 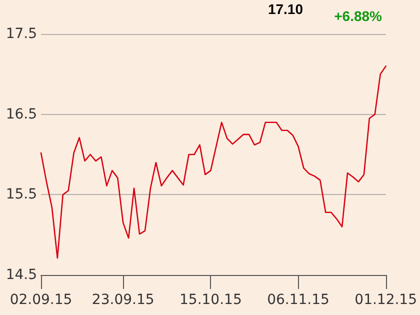 What do you see at coordinates (21, 275) in the screenshot?
I see `y-tick-label: 14.5` at bounding box center [21, 275].